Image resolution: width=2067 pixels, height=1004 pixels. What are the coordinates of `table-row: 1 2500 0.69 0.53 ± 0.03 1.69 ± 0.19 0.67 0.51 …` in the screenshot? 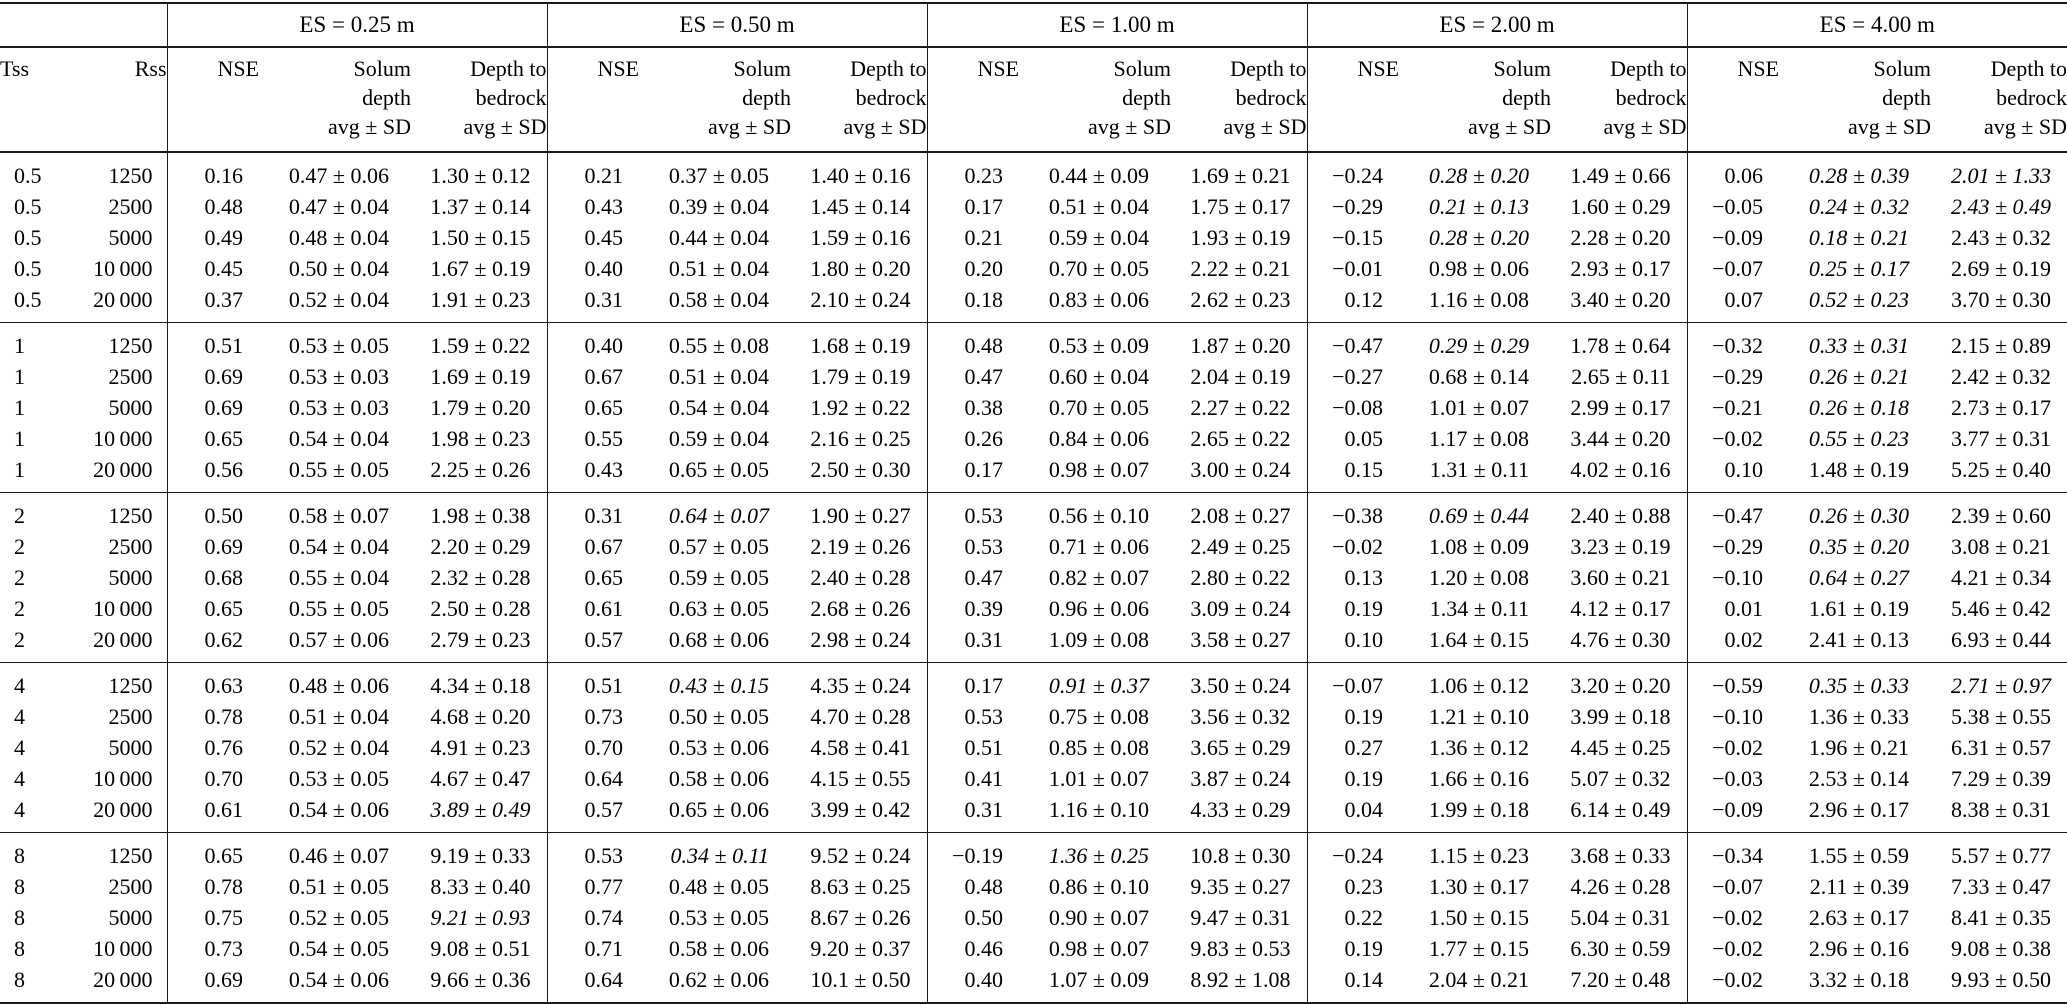 It's located at (1033, 376).